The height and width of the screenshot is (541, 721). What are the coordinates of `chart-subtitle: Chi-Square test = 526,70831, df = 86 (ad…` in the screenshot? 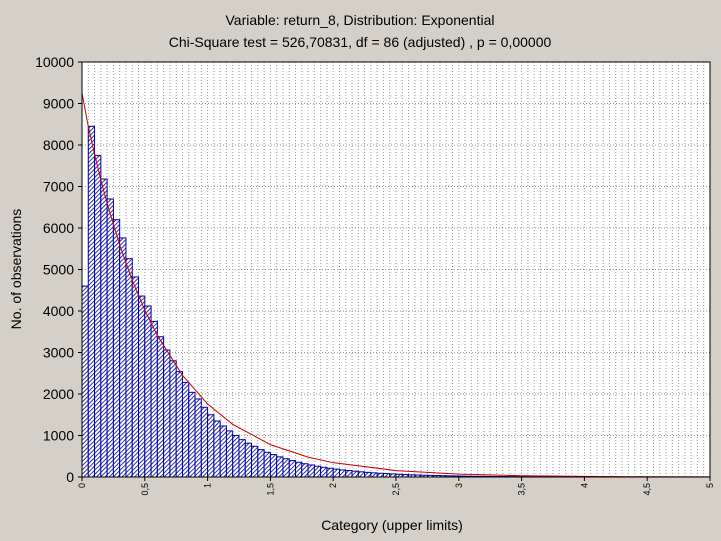 It's located at (360, 42).